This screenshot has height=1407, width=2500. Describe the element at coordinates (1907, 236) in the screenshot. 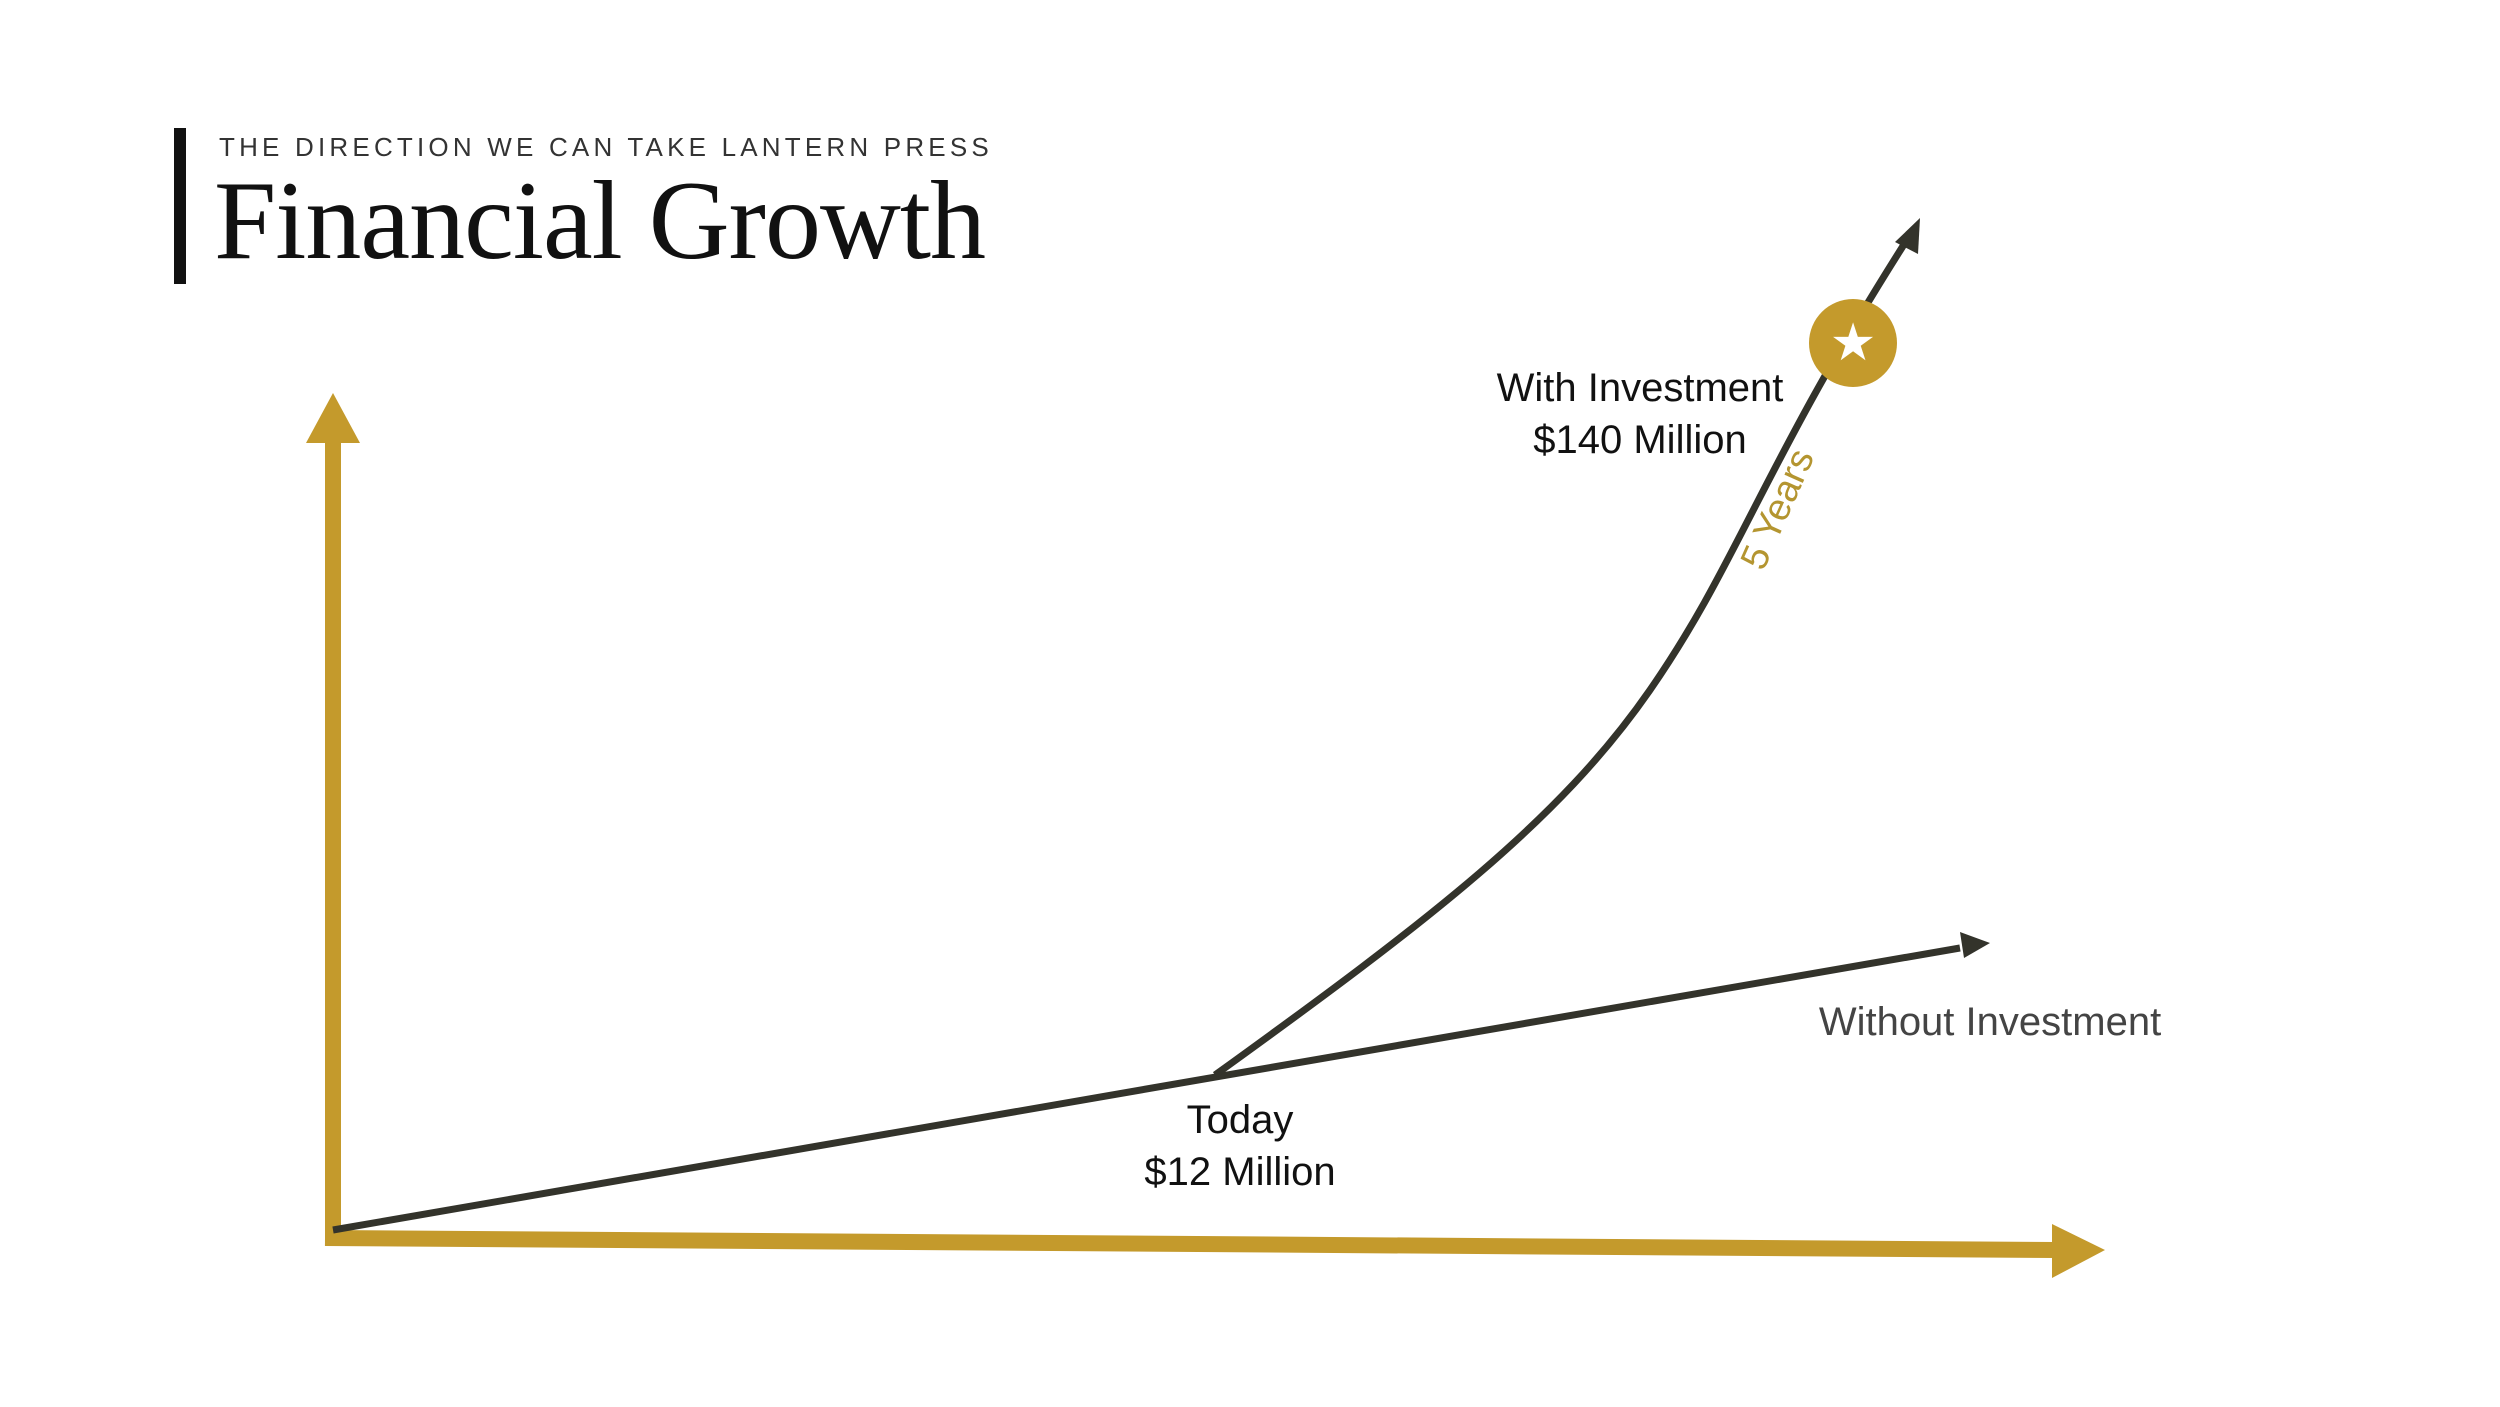

I see `with-investment-arrowhead` at that location.